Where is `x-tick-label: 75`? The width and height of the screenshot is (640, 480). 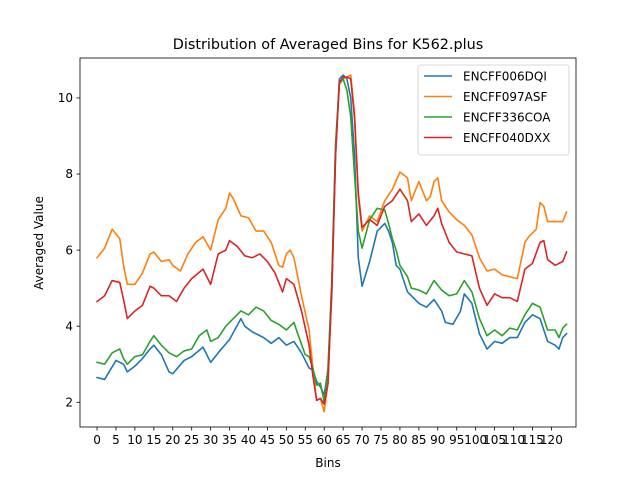
x-tick-label: 75 is located at coordinates (380, 440).